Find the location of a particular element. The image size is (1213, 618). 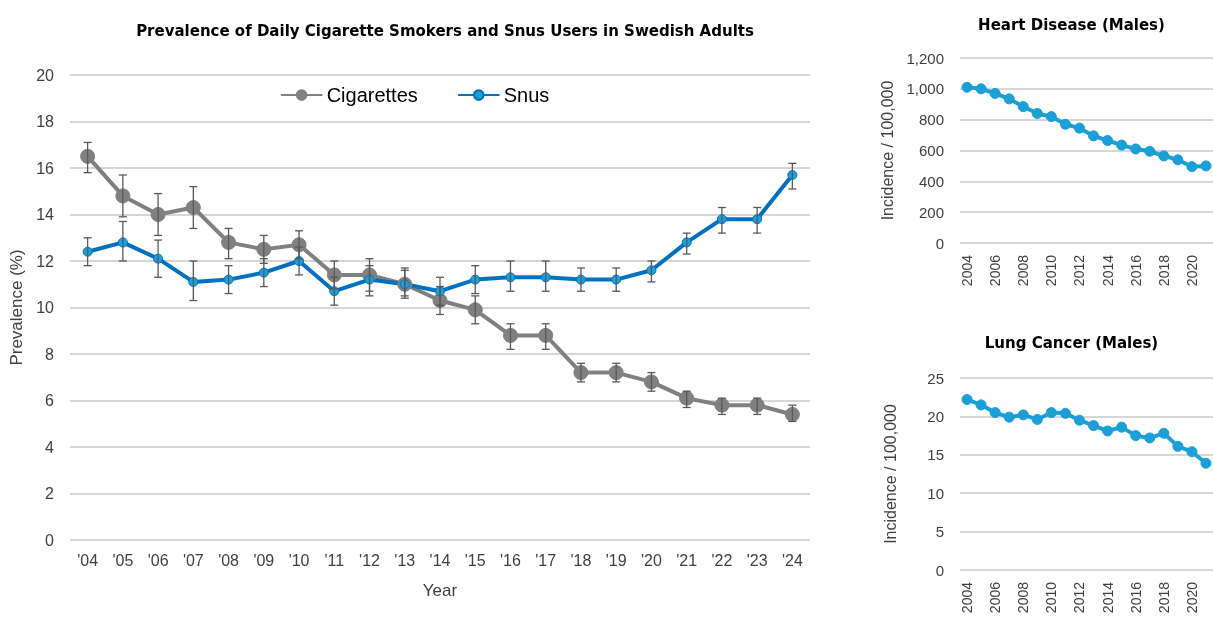

y-tick-label: 16 is located at coordinates (45, 168).